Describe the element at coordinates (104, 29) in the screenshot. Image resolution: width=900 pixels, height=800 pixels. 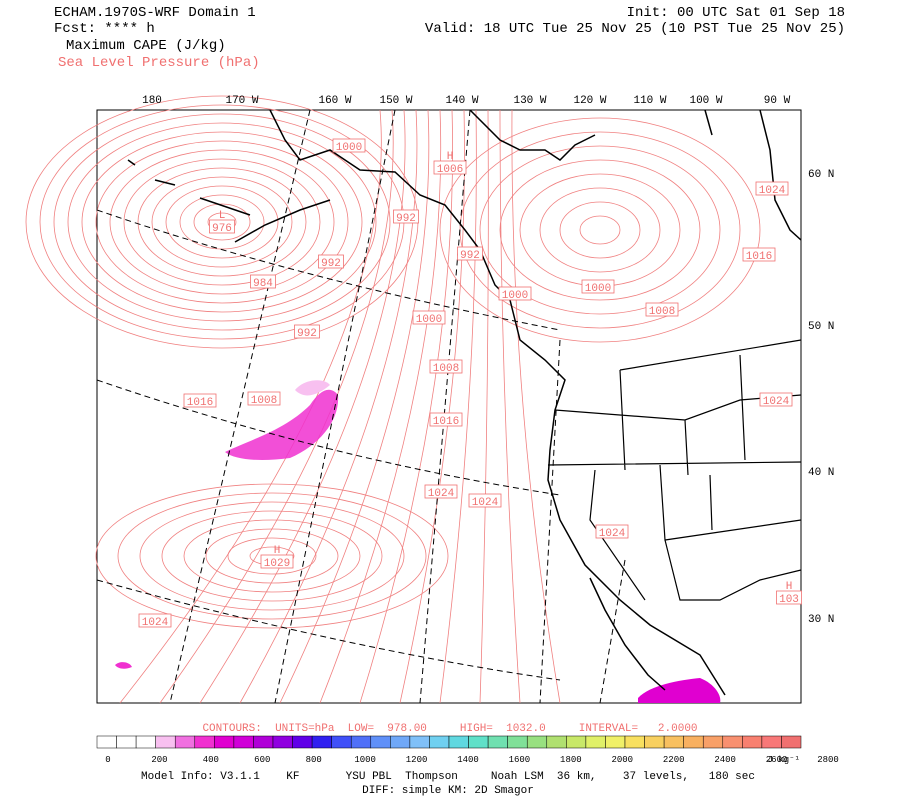
I see `forecast: Fcst: **** h` at that location.